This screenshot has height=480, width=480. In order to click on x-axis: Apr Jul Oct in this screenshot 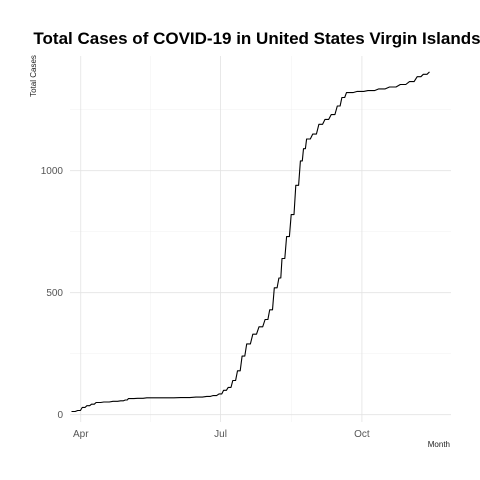, I will do `click(221, 434)`.